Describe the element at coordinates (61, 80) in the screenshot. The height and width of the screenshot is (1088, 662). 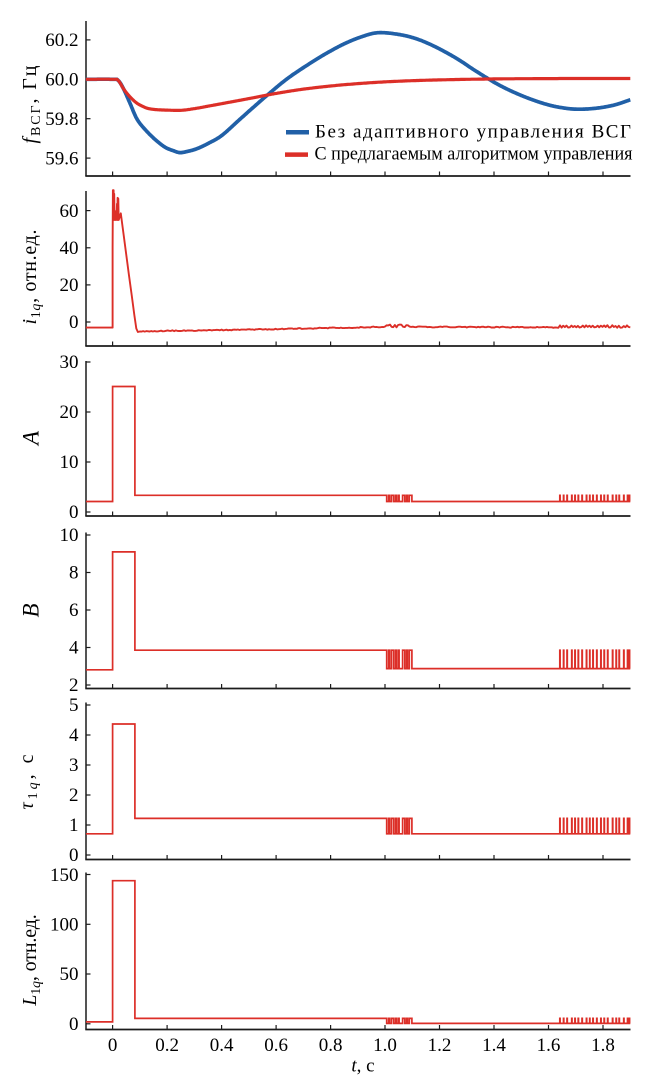
I see `svg-text: 60.0` at that location.